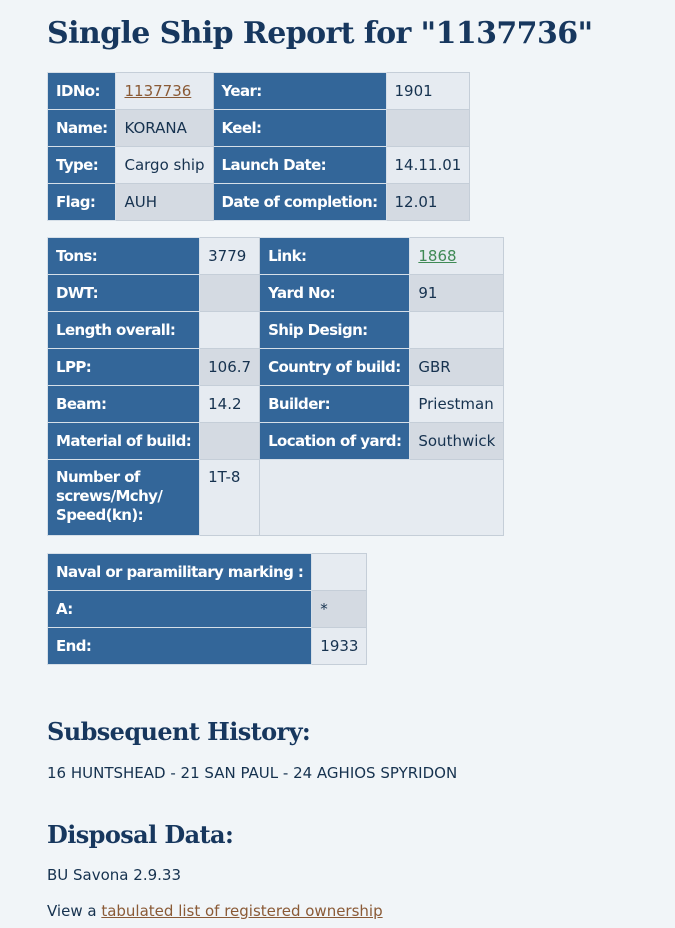 This screenshot has height=928, width=675. I want to click on ship-design-value, so click(457, 330).